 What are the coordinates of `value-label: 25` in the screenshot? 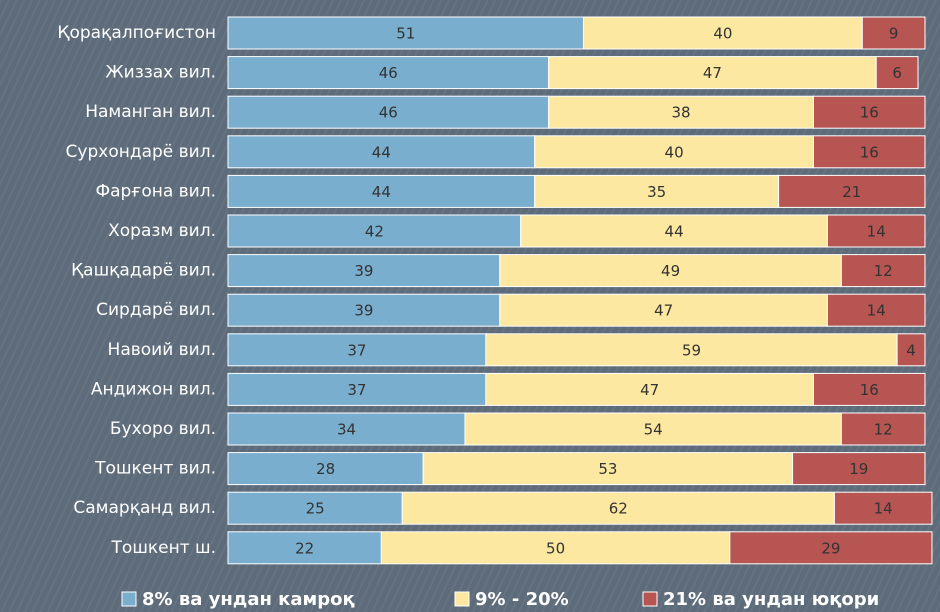 It's located at (315, 509).